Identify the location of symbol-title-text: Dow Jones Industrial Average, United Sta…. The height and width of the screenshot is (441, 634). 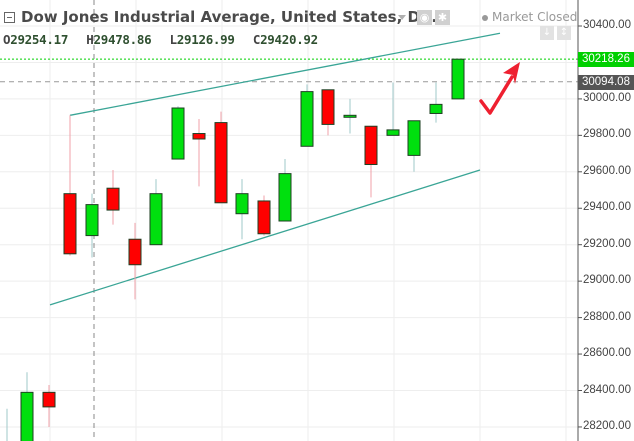
(229, 17).